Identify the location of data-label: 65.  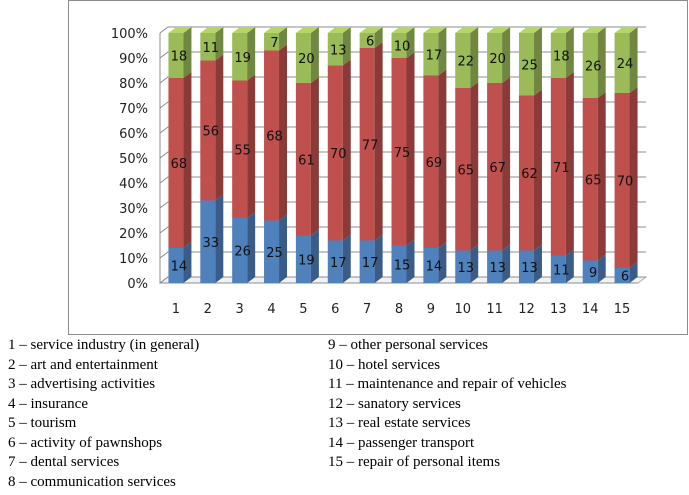
(465, 170).